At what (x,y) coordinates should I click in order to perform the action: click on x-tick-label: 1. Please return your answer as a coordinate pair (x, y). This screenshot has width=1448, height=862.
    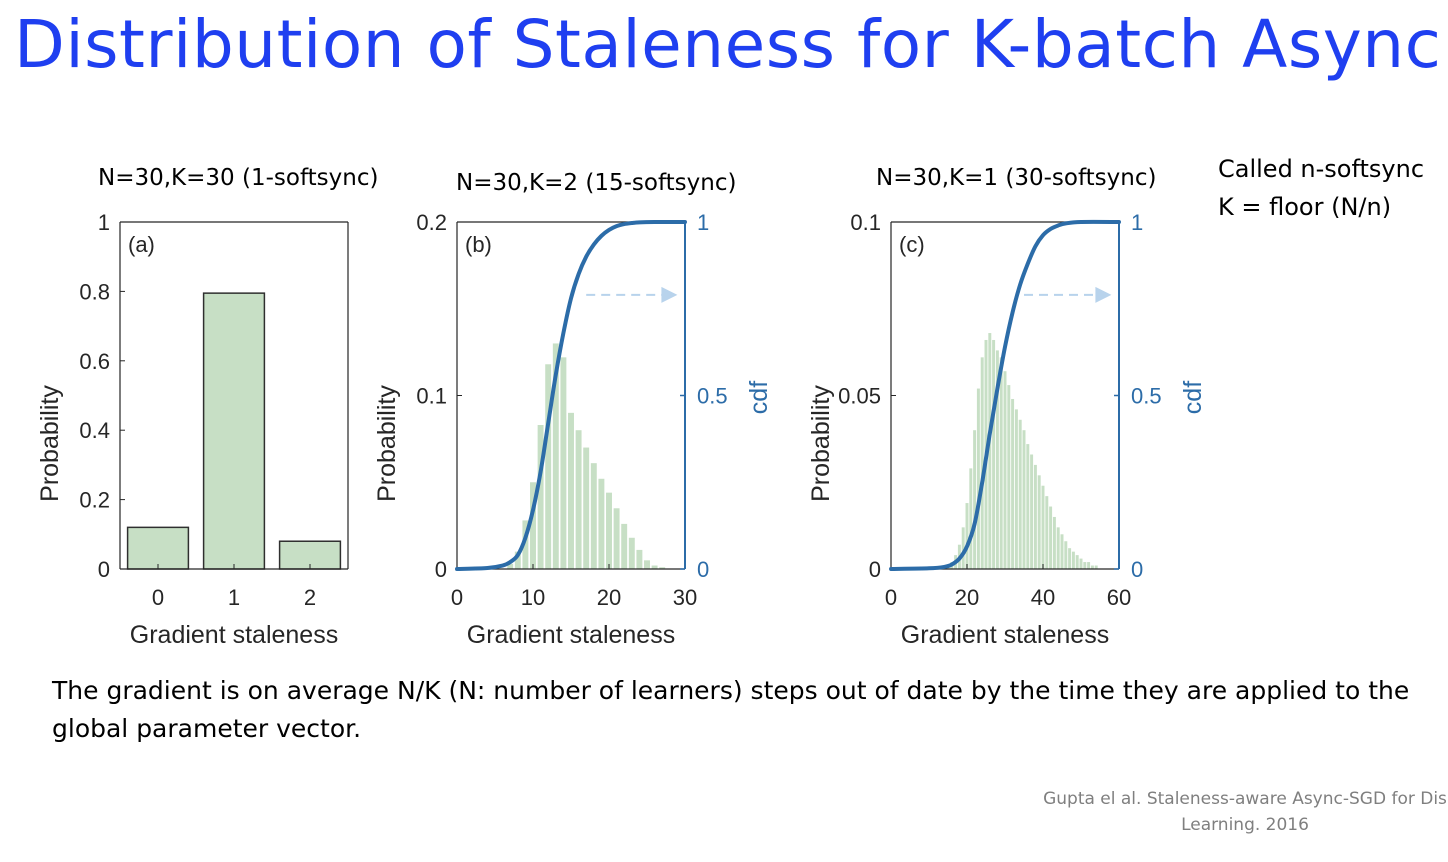
    Looking at the image, I should click on (234, 597).